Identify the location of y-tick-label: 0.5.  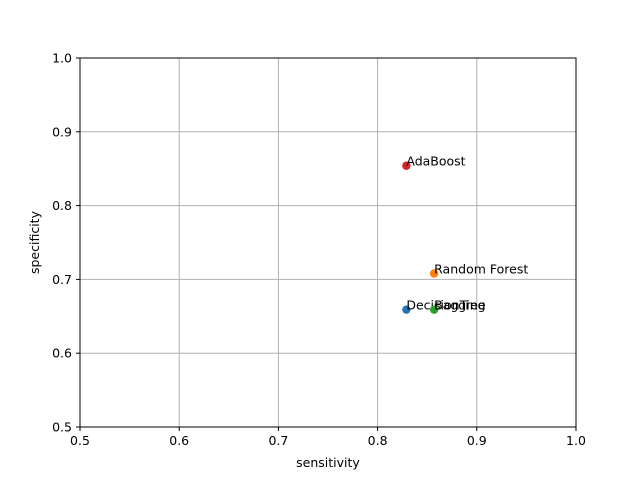
(62, 427).